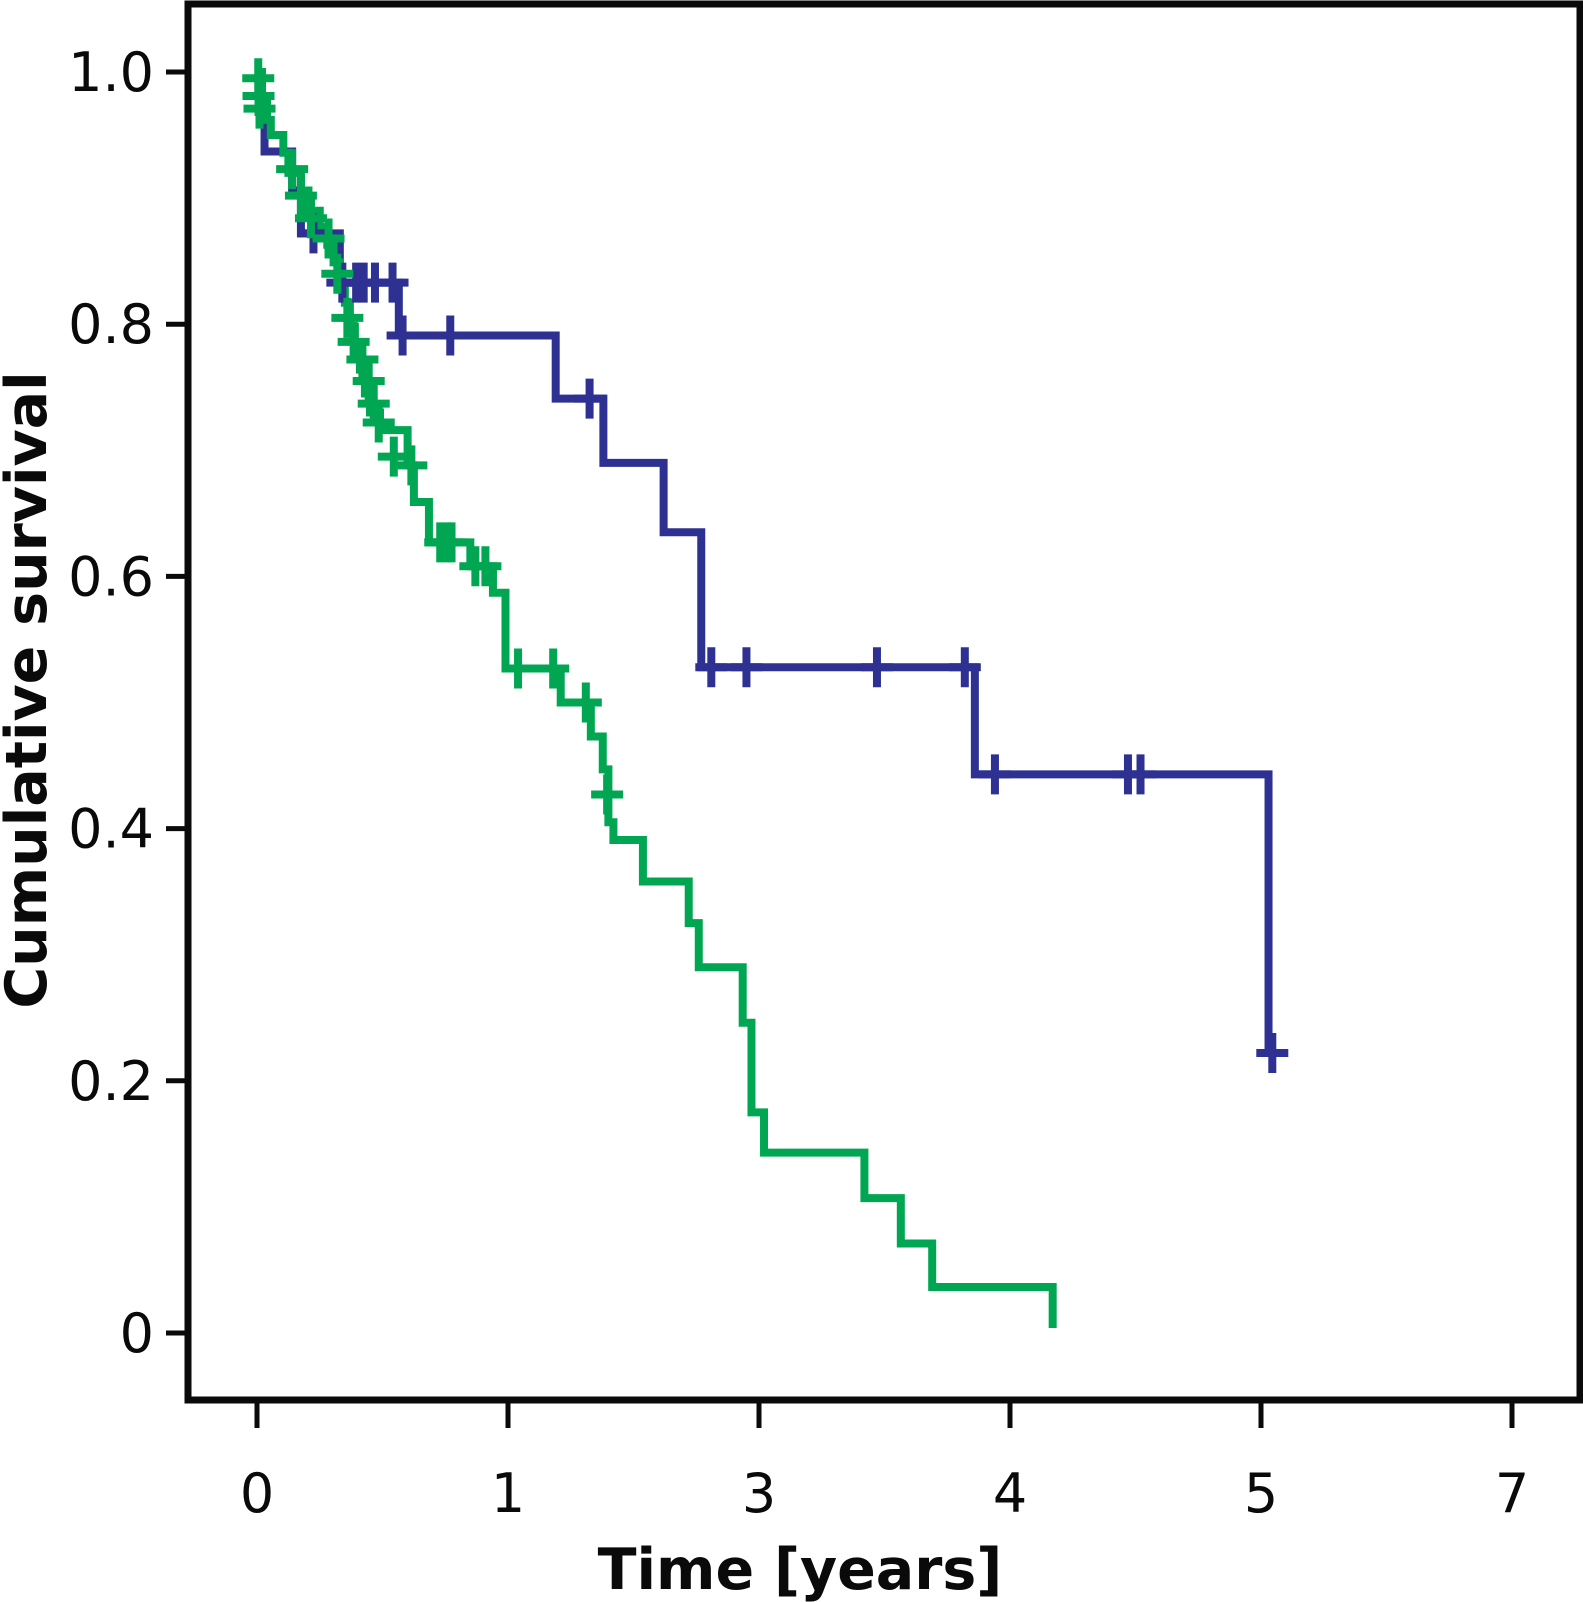 The image size is (1583, 1602). I want to click on x-tick-label: 1, so click(508, 1493).